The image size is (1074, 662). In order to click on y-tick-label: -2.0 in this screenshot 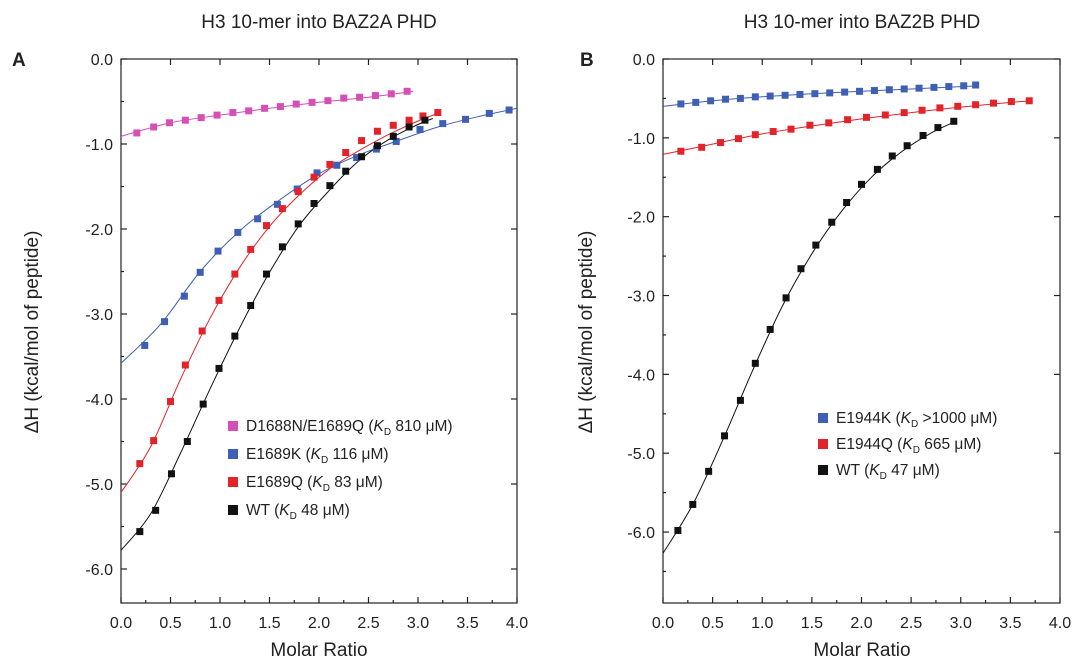, I will do `click(99, 230)`.